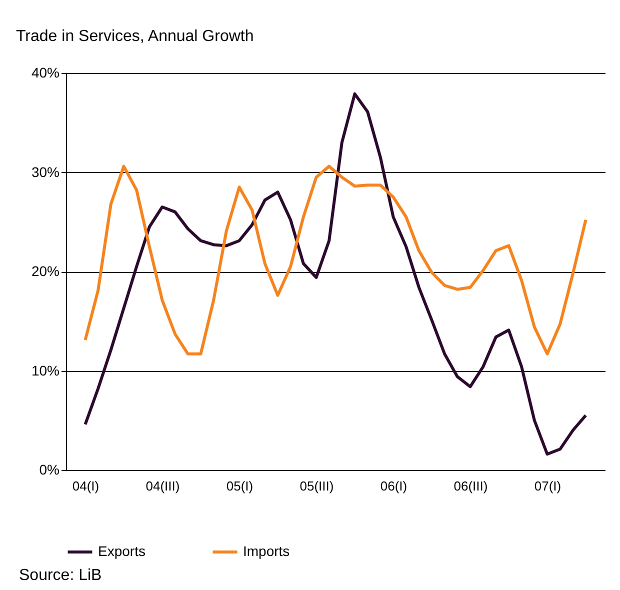 This screenshot has width=620, height=590. I want to click on x-tick-label: 04(III), so click(163, 486).